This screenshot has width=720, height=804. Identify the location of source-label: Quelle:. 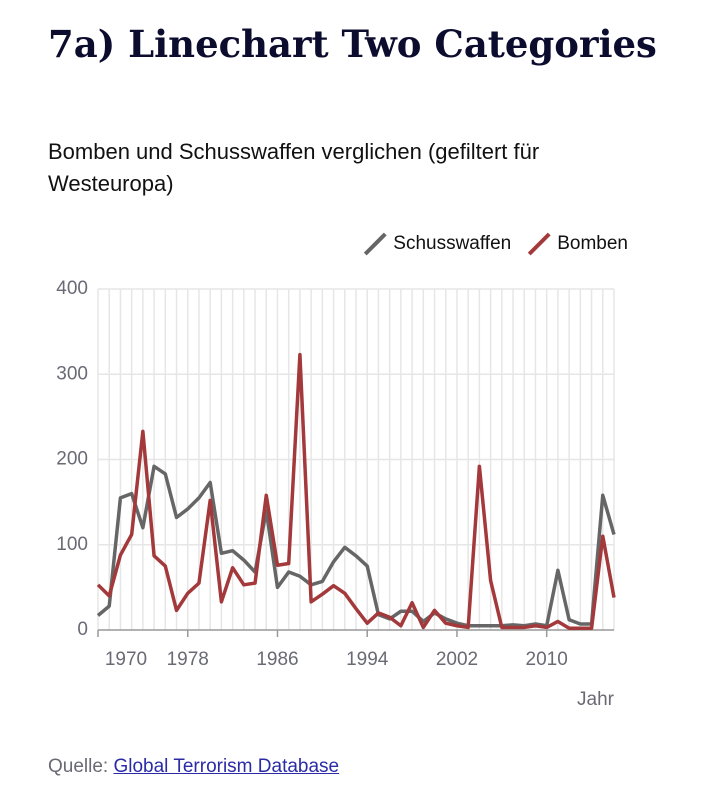
(78, 766).